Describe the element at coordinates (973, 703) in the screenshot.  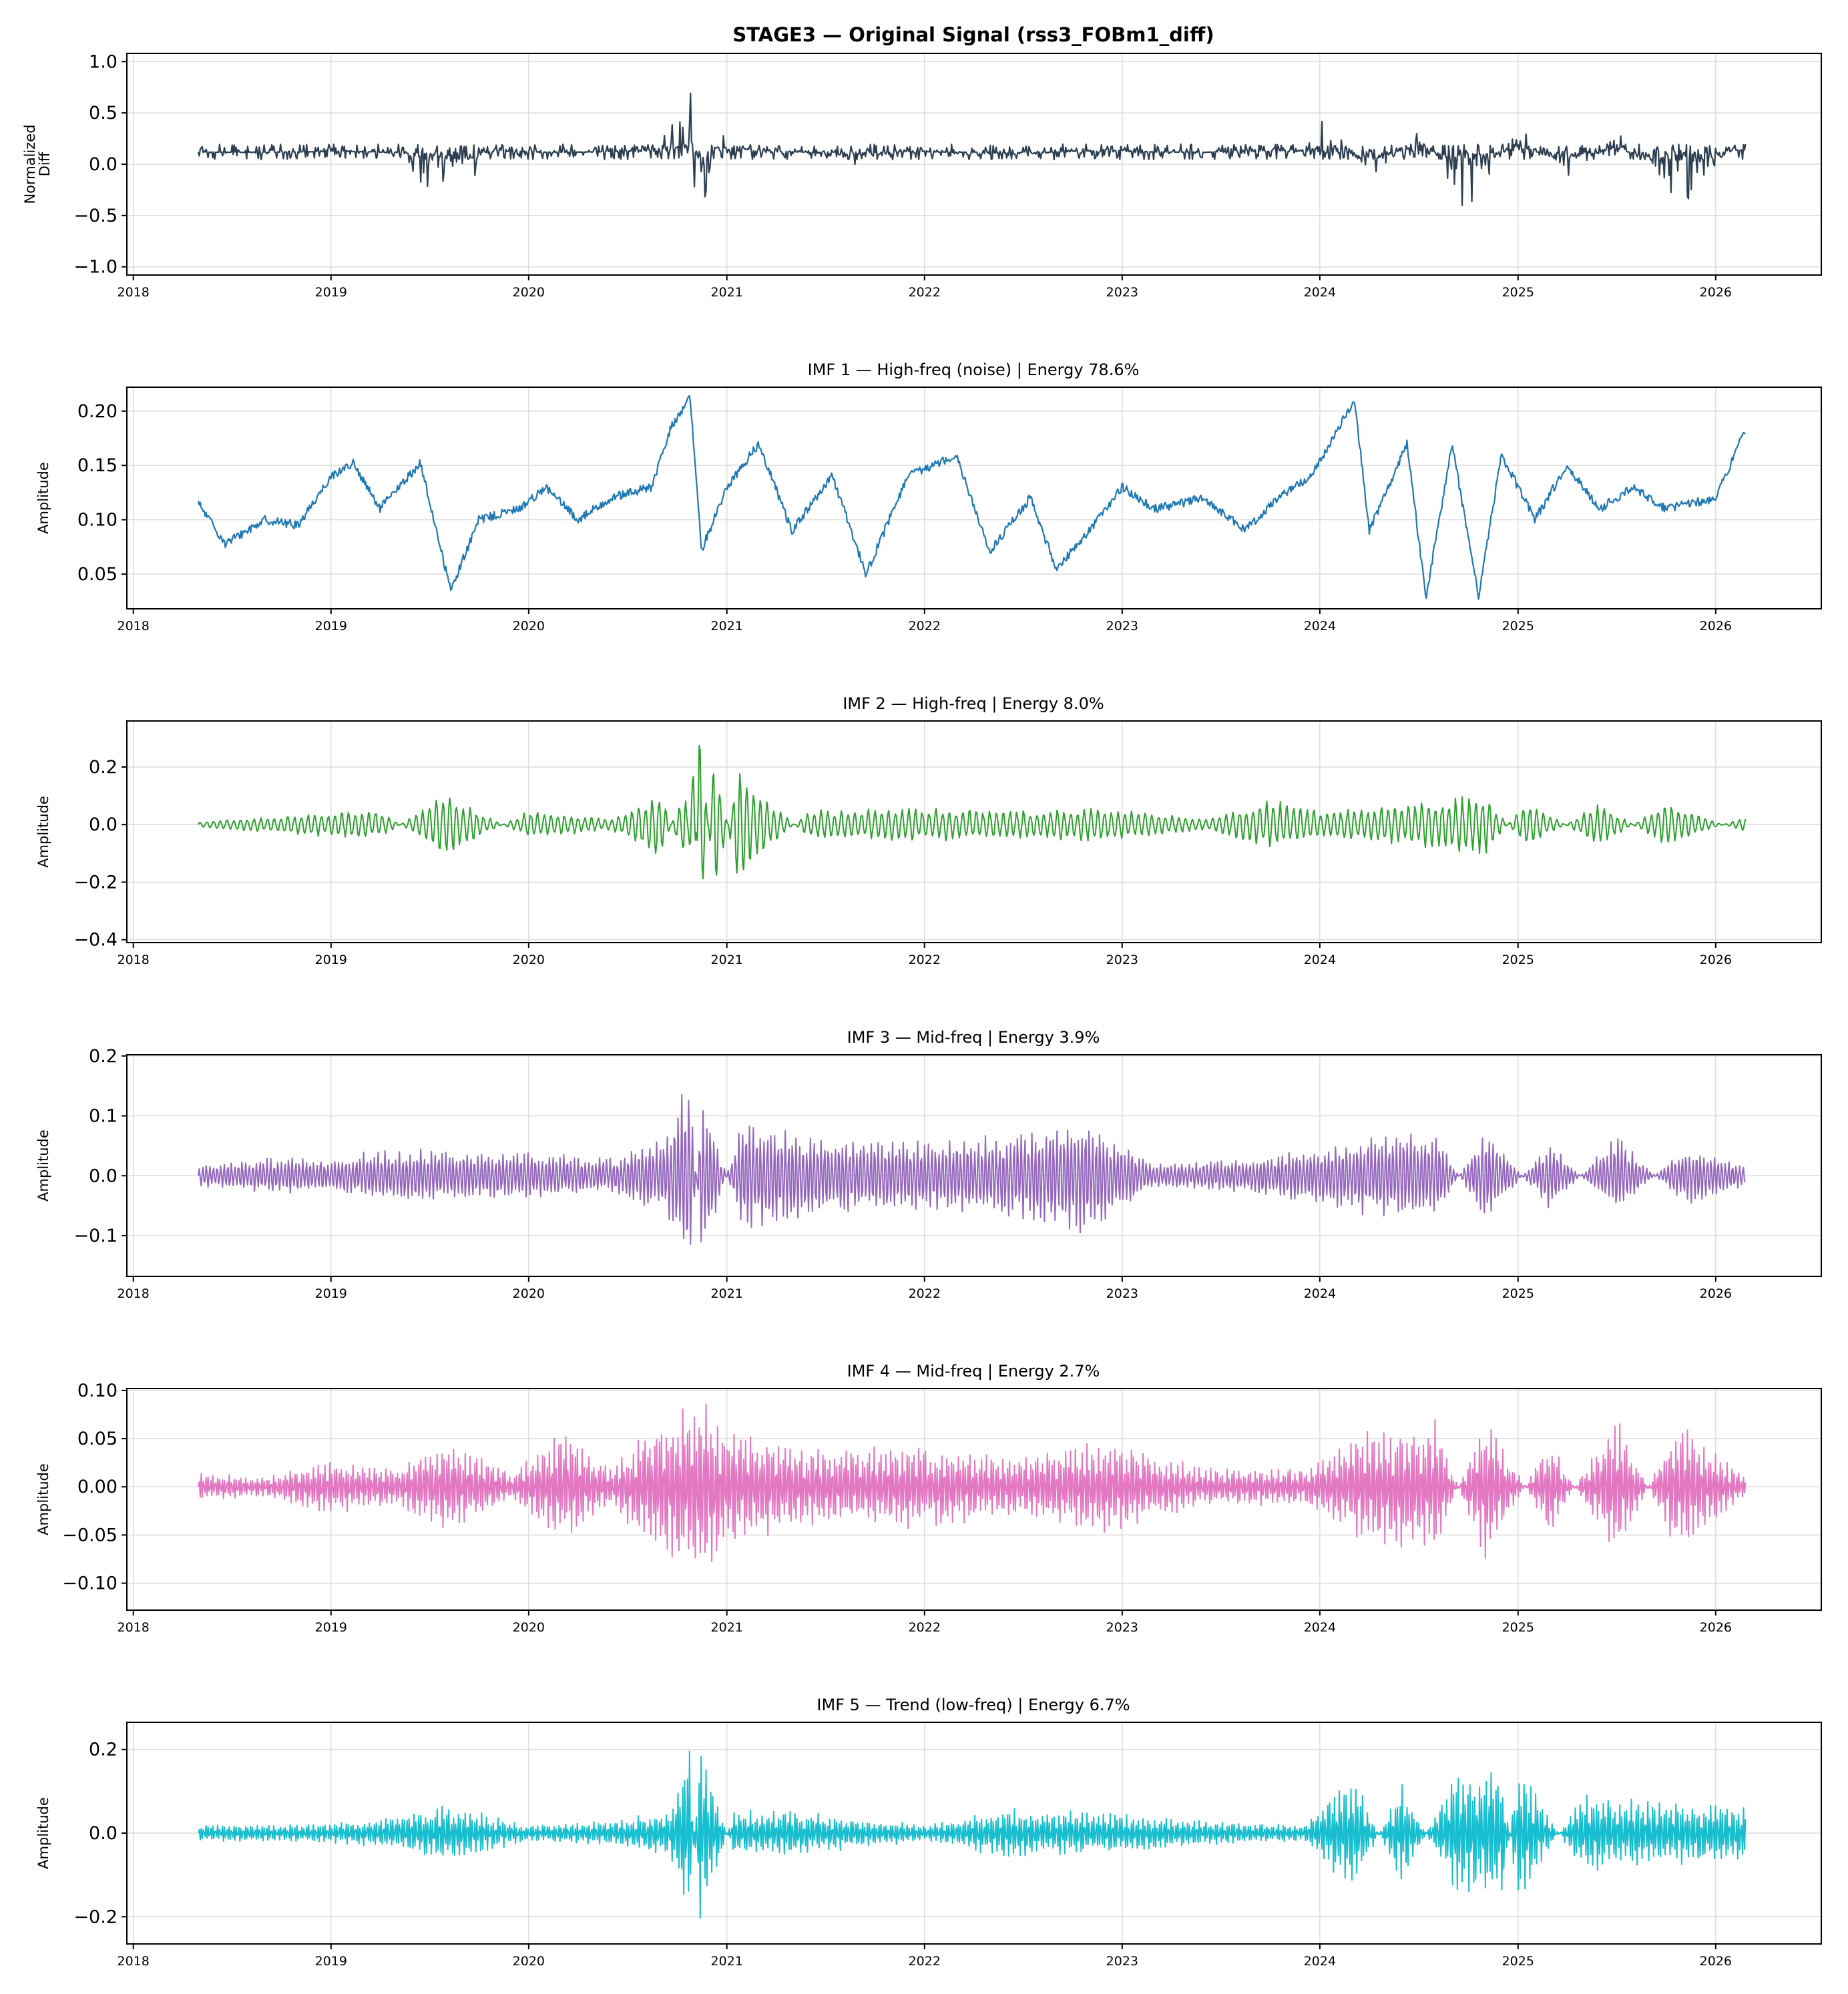
I see `panel-title: IMF 2 — High-freq | Energy 8.0%` at that location.